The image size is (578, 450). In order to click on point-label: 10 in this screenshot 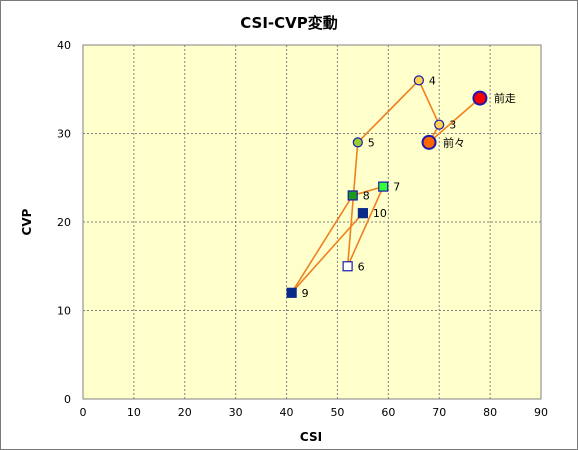, I will do `click(380, 213)`.